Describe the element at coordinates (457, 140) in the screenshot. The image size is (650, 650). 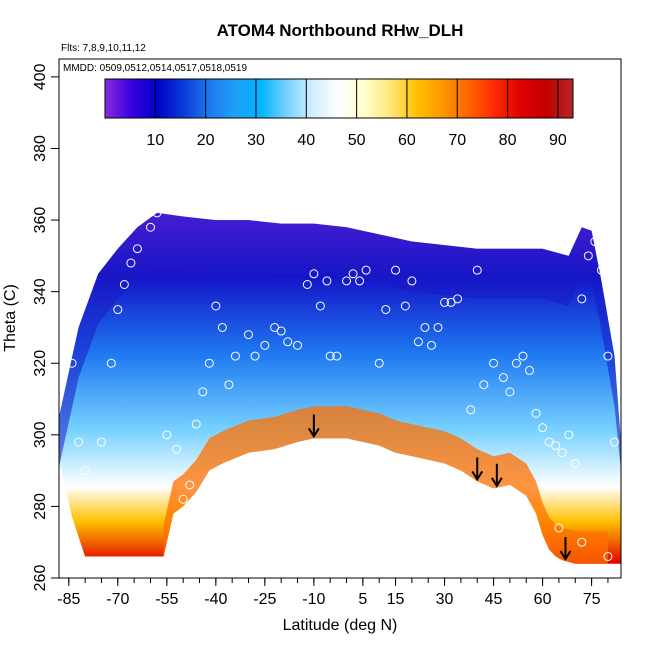
I see `colorbar-tick-label: 70` at that location.